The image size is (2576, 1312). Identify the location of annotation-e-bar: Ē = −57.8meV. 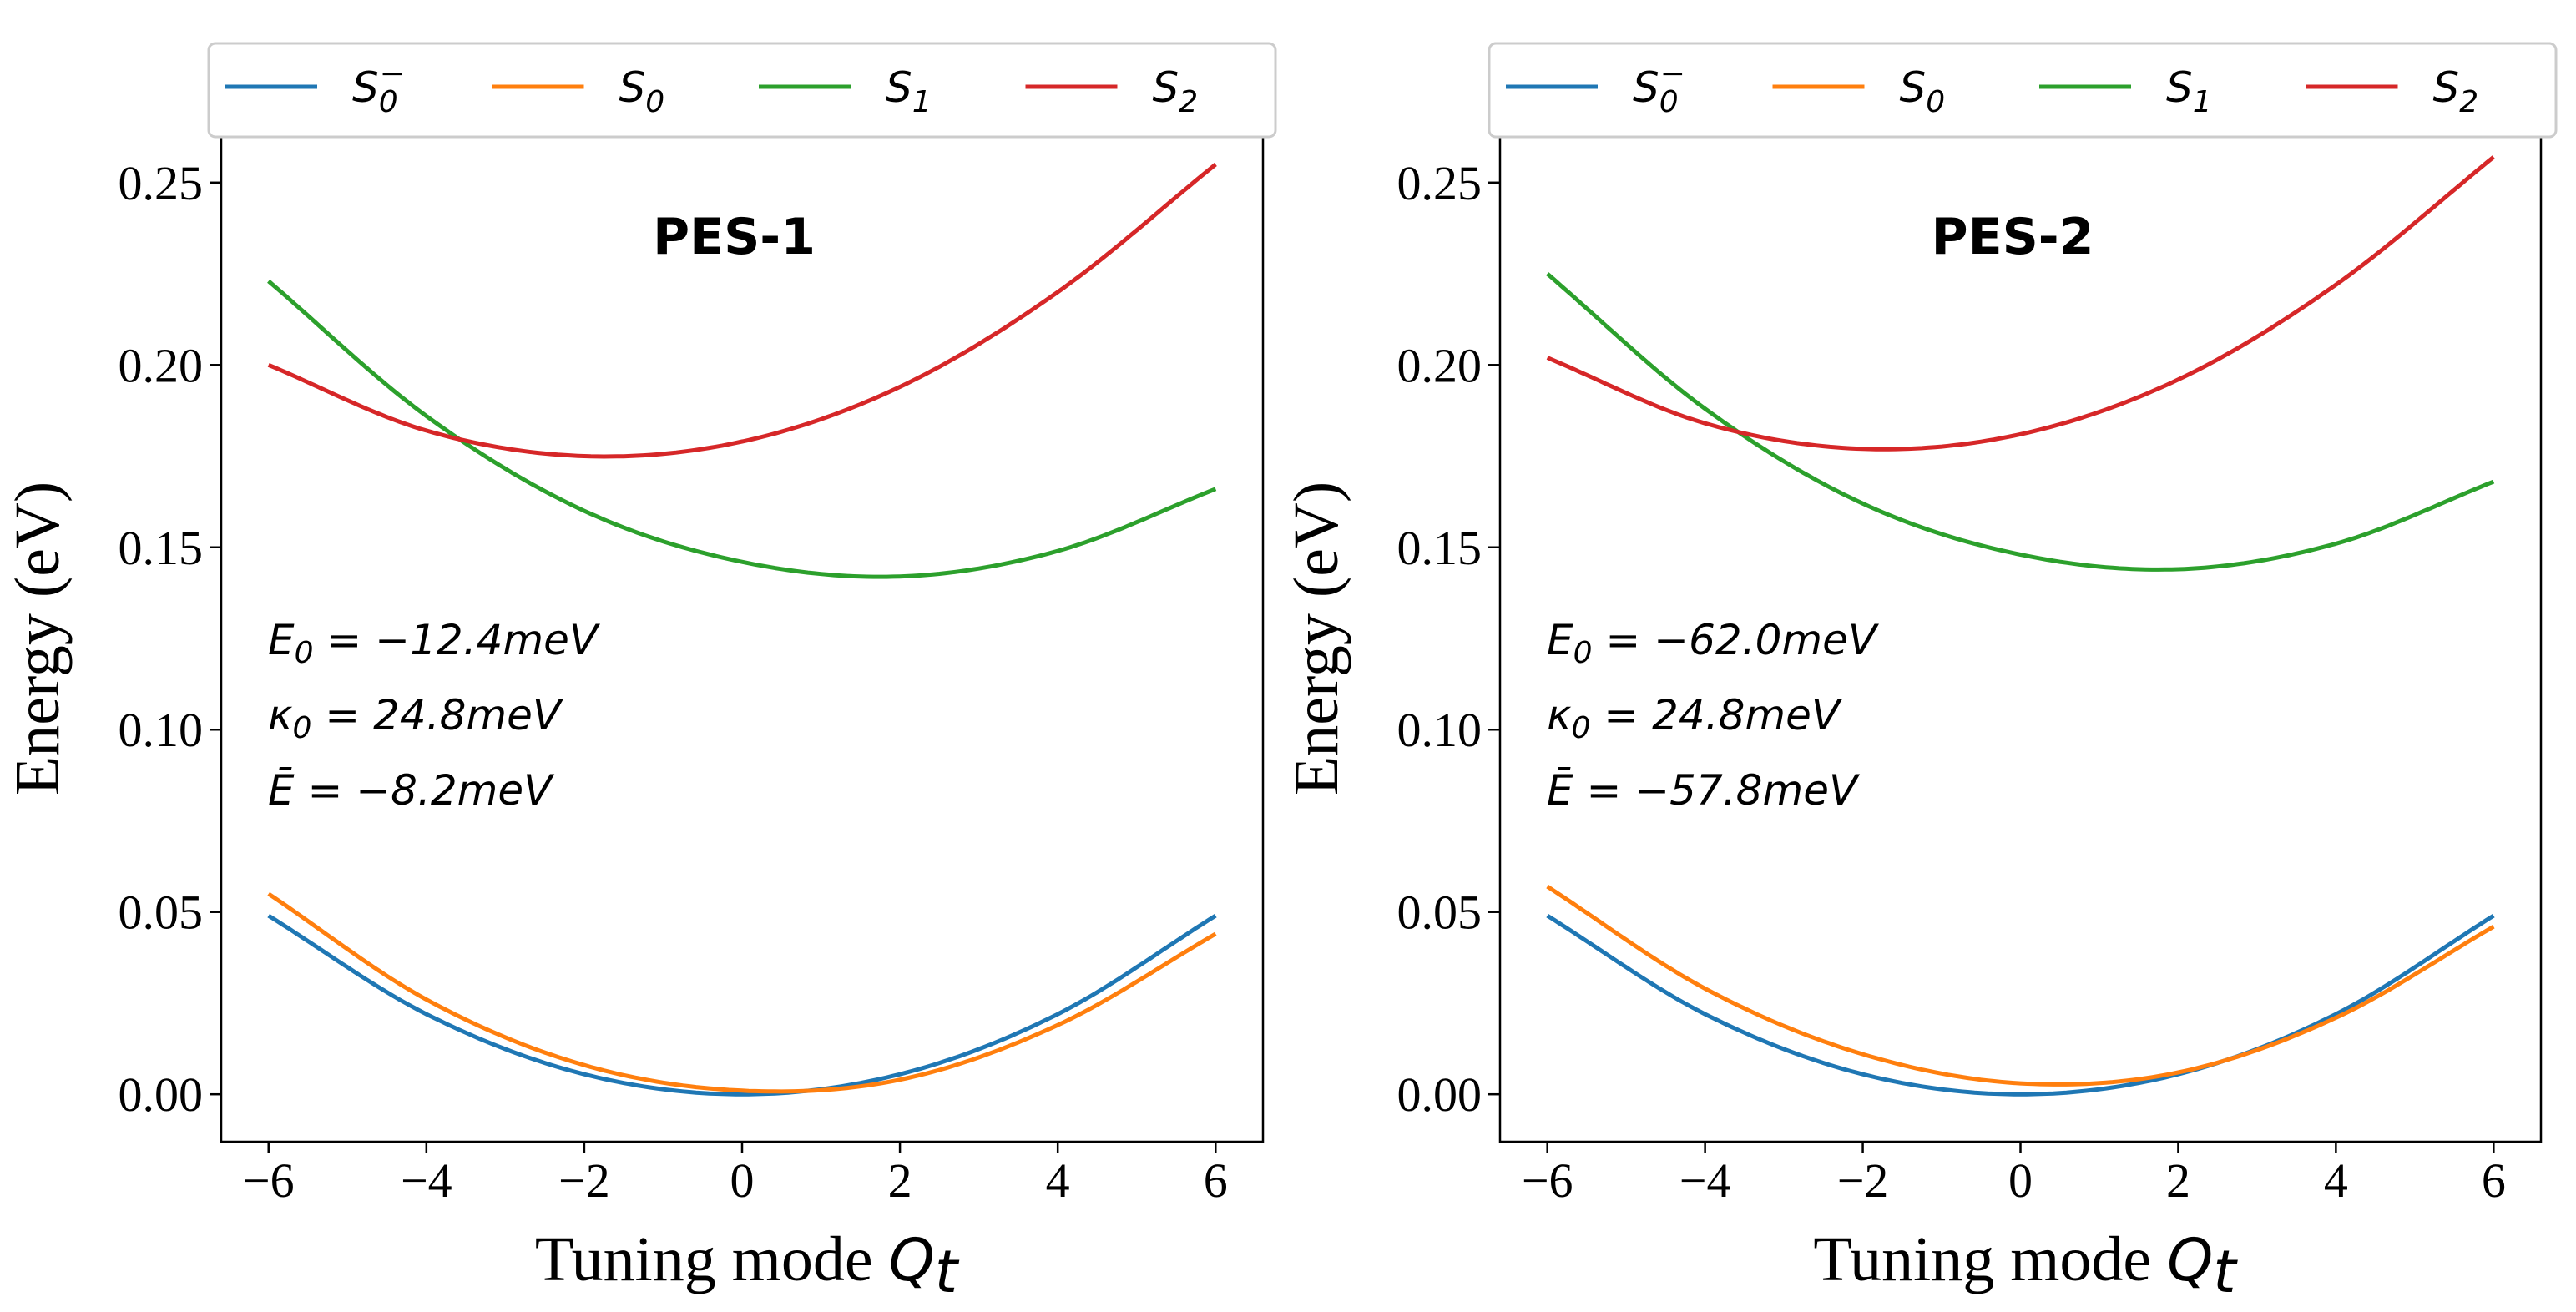
(1704, 790).